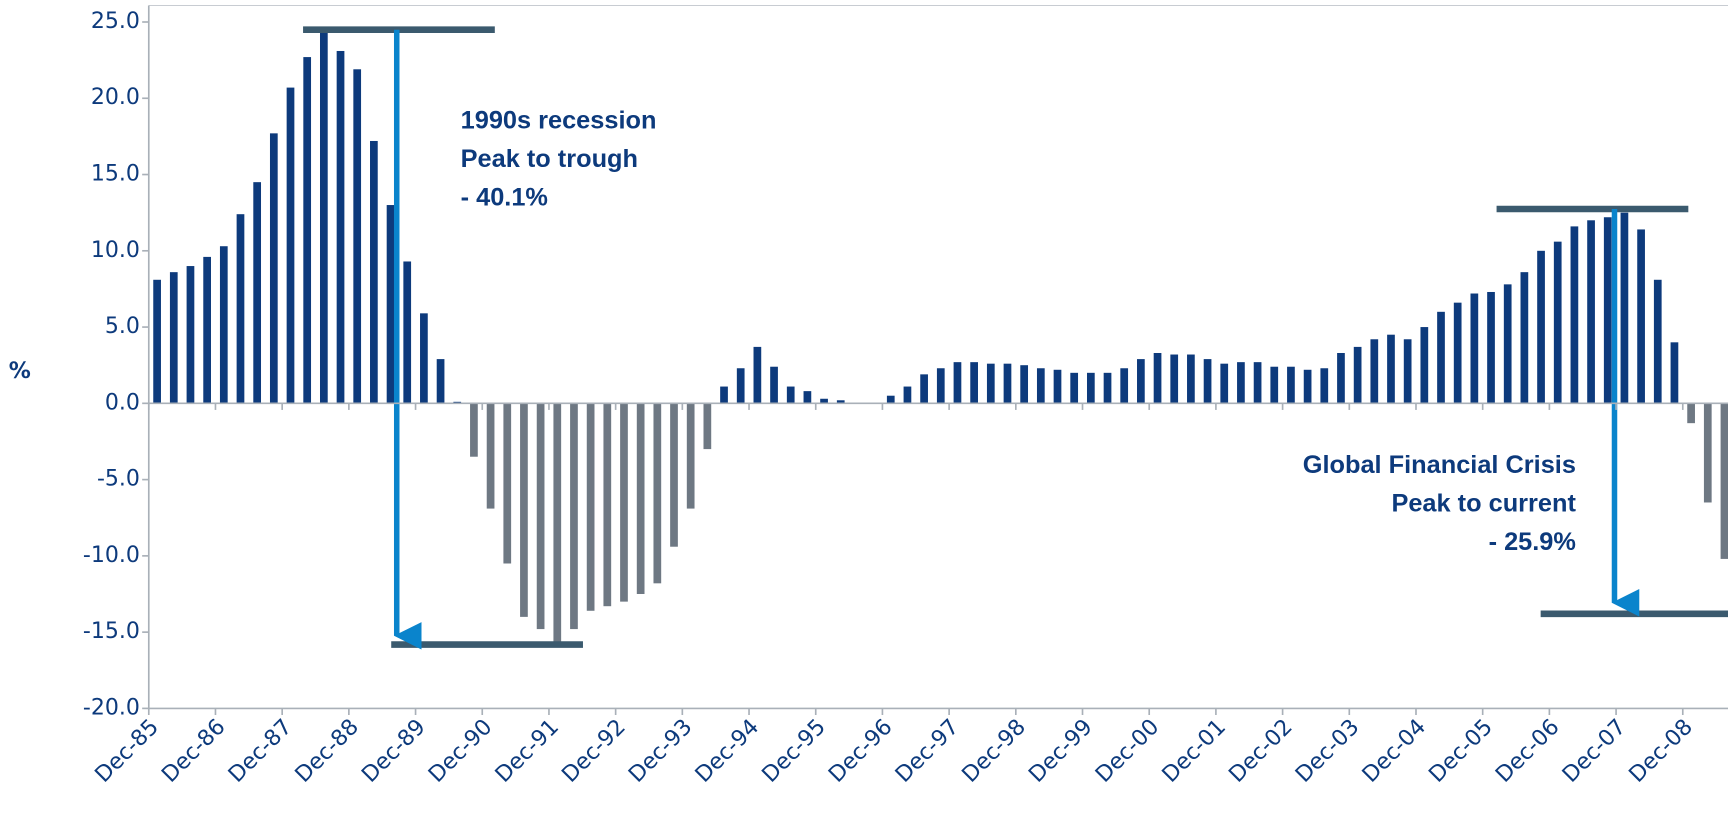 Image resolution: width=1728 pixels, height=825 pixels. Describe the element at coordinates (1127, 751) in the screenshot. I see `x-tick-label: Dec-00` at that location.